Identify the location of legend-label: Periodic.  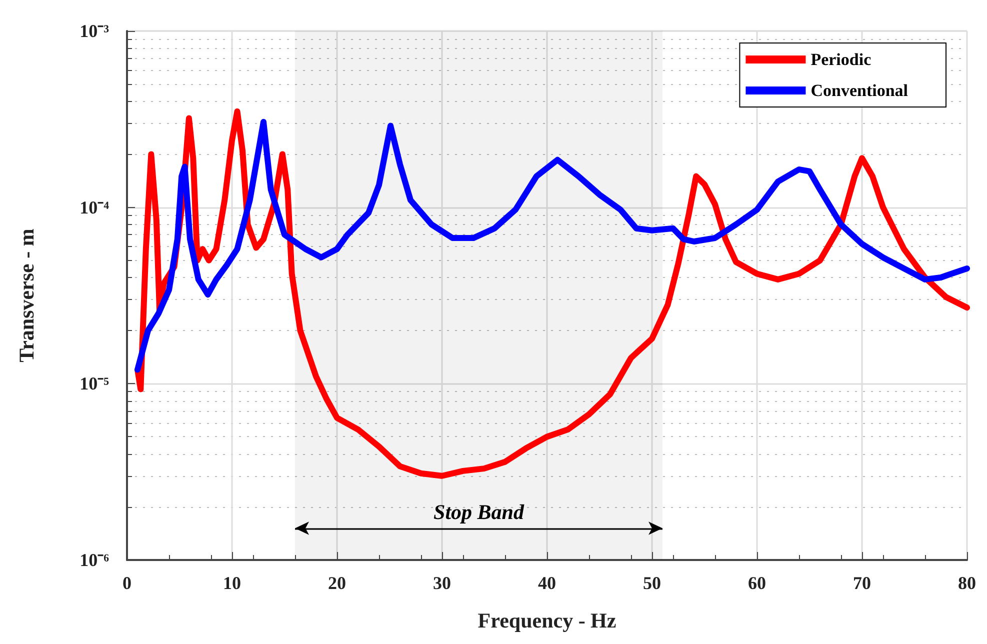
(841, 59).